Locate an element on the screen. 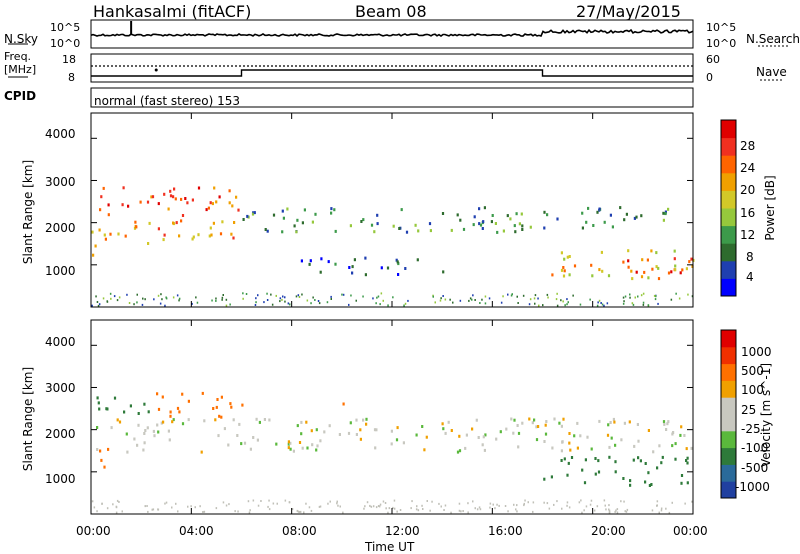 Image resolution: width=800 pixels, height=554 pixels. velocity-cb-tick: -25 is located at coordinates (751, 429).